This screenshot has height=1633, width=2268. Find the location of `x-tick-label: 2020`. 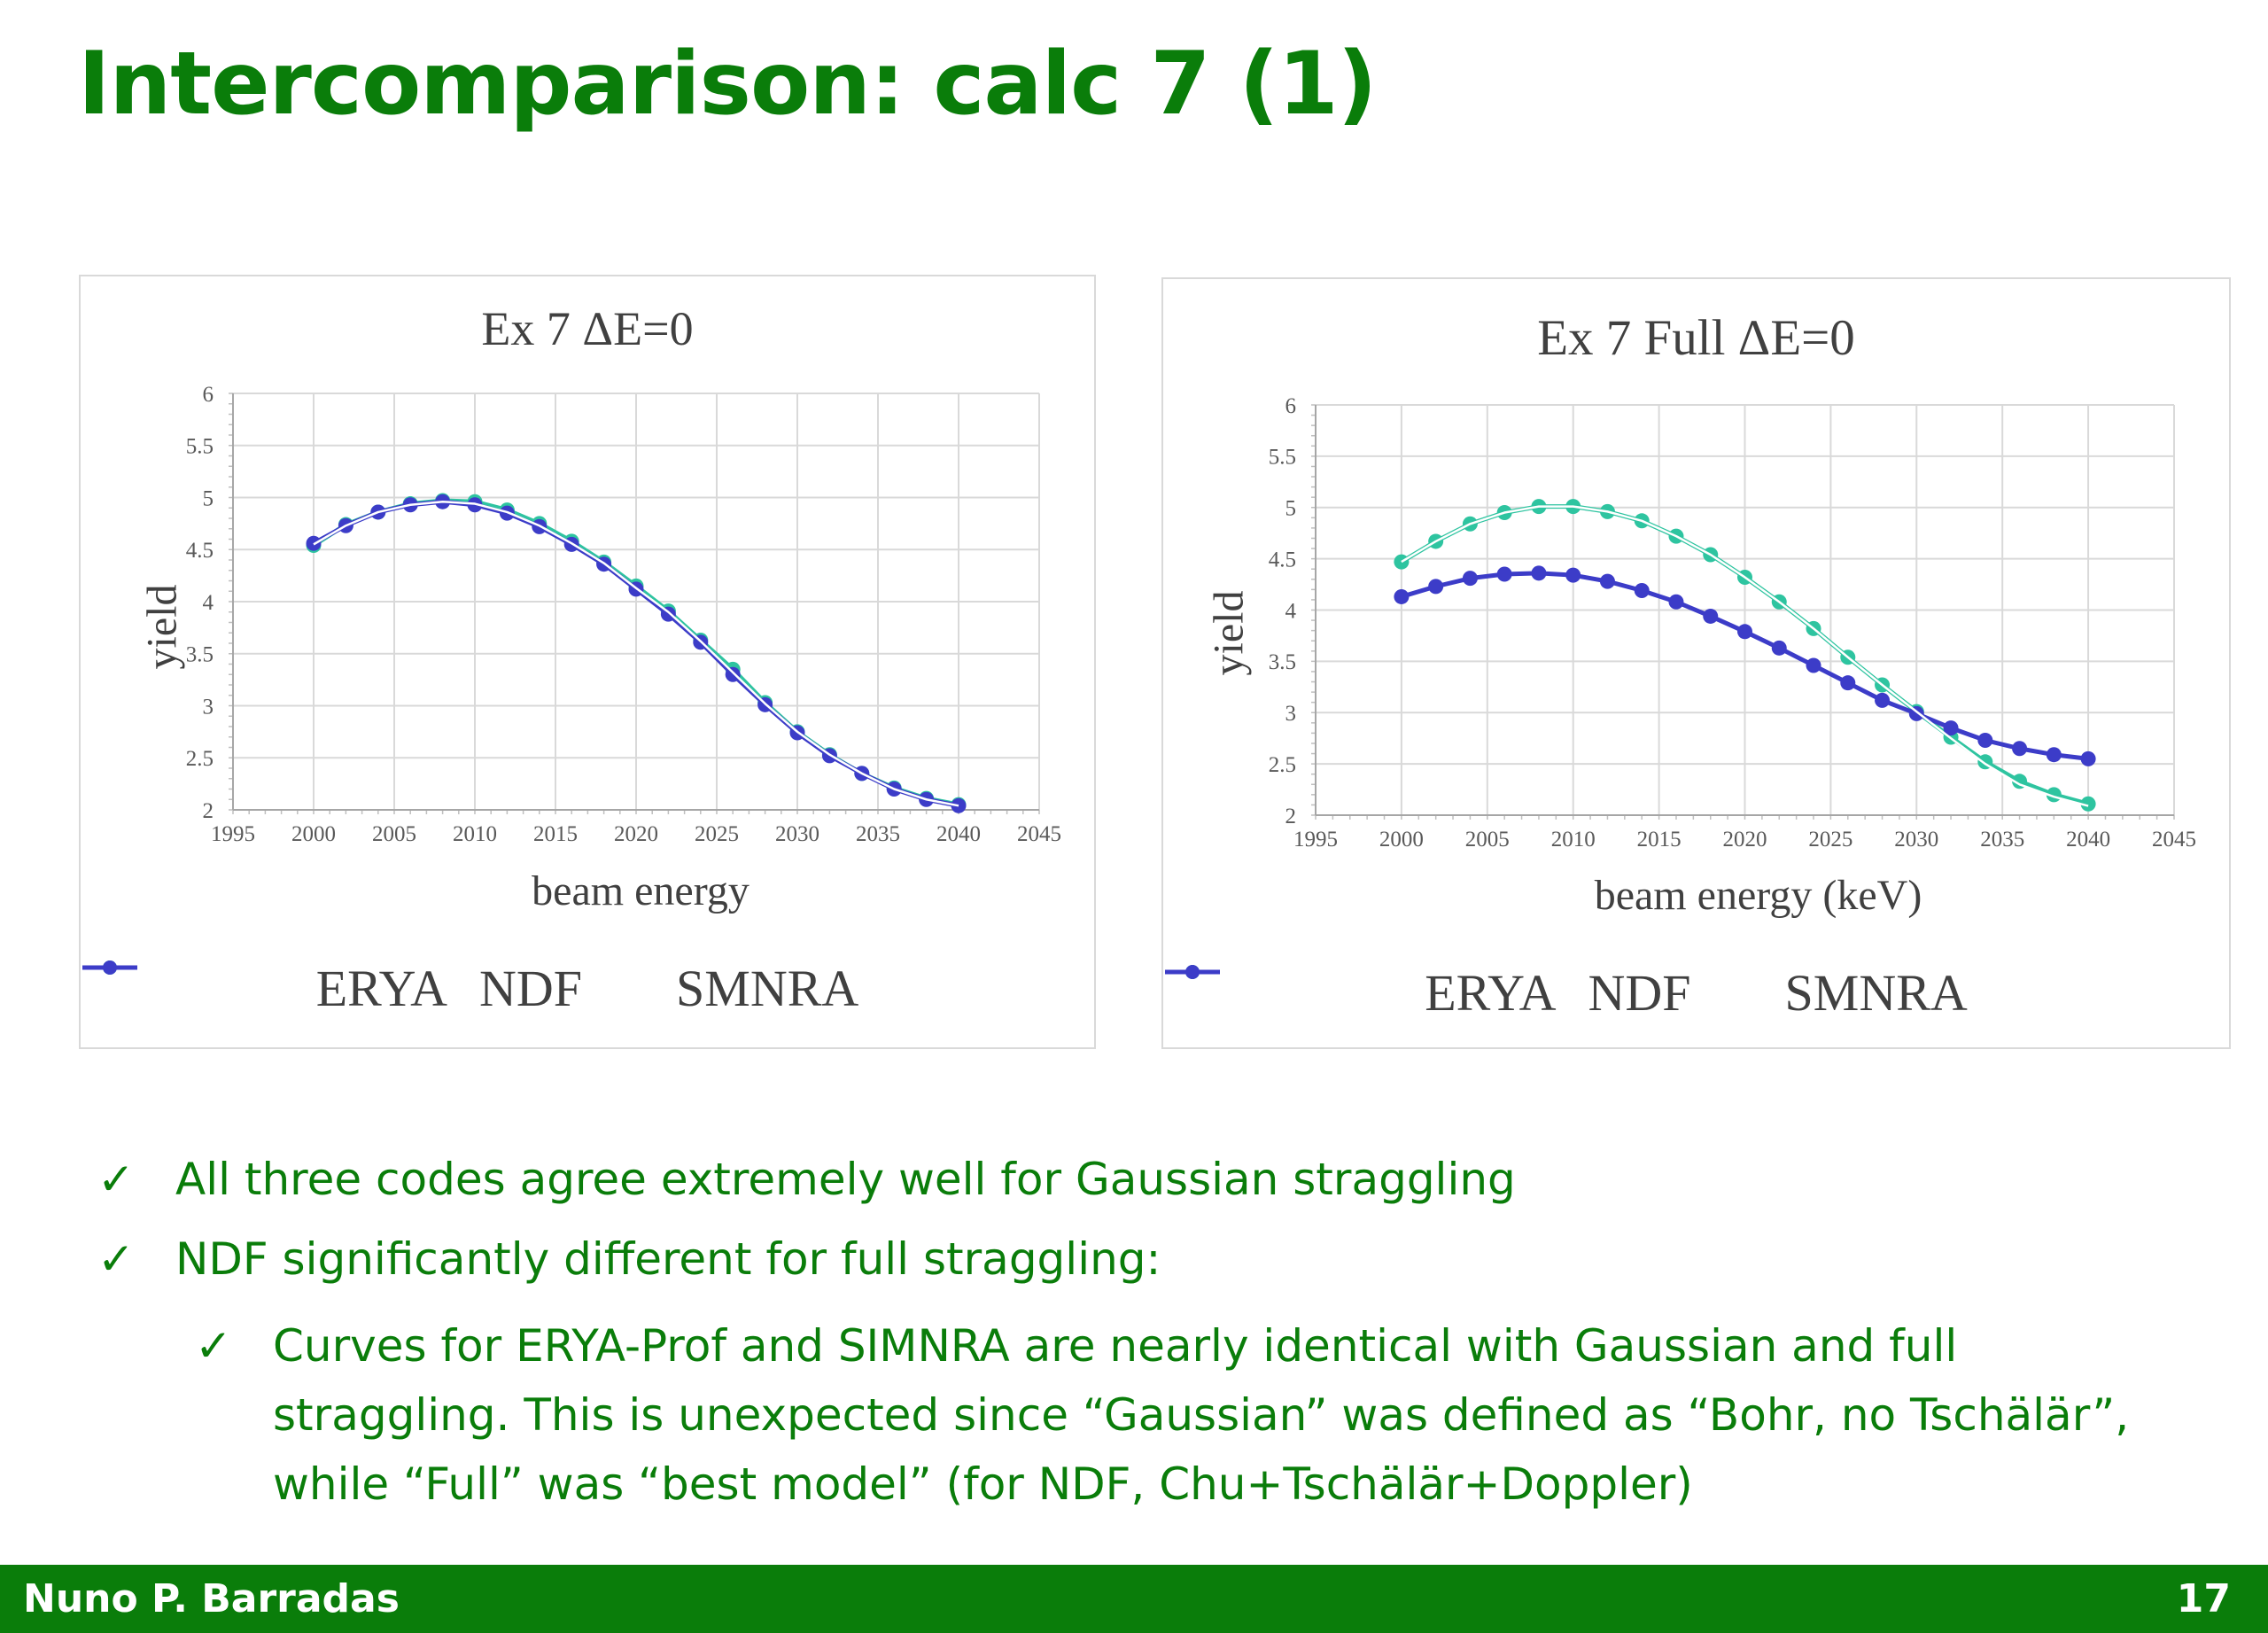

x-tick-label: 2020 is located at coordinates (636, 834).